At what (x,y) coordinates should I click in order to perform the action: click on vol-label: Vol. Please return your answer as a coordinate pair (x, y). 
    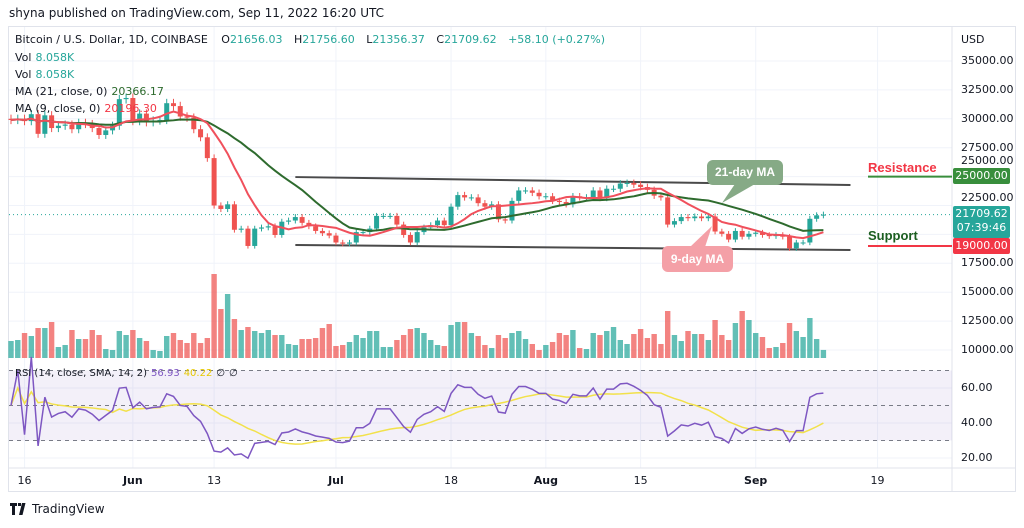
    Looking at the image, I should click on (23, 74).